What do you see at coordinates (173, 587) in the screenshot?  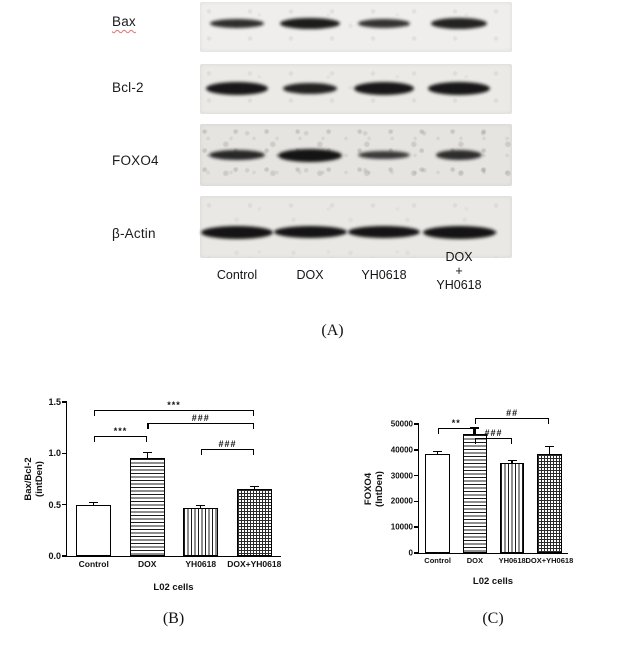 I see `panel-b-x-axis-title: L02 cells` at bounding box center [173, 587].